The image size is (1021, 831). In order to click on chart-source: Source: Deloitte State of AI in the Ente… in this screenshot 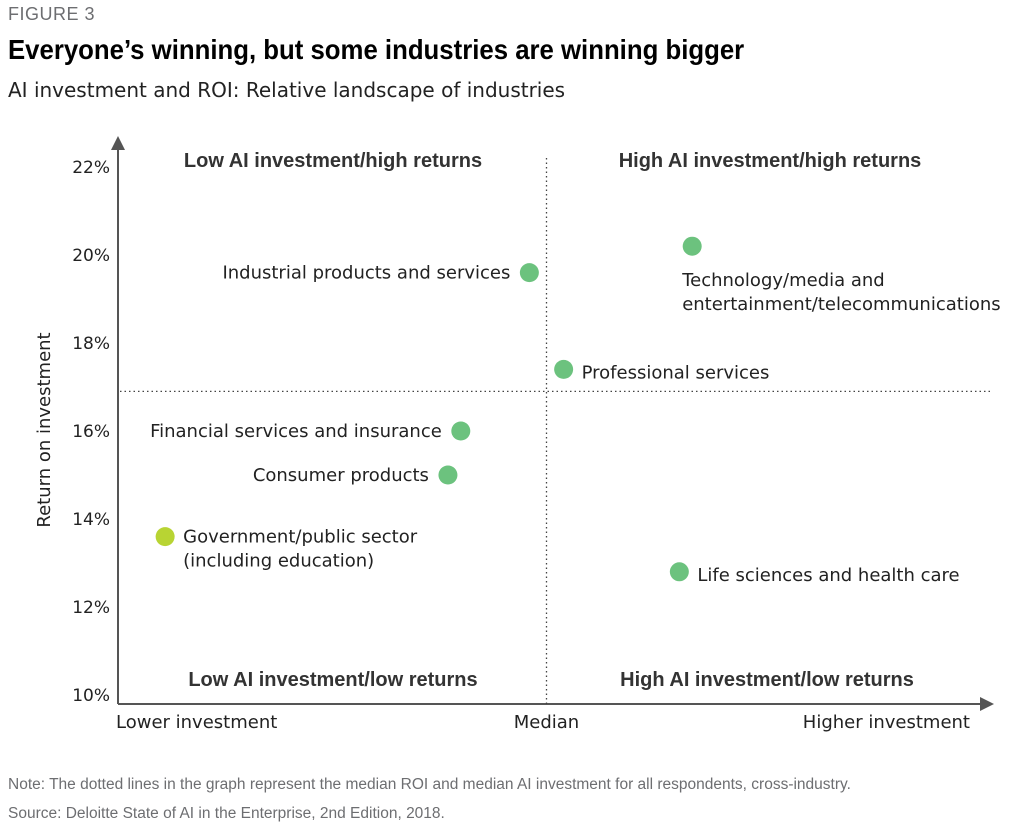, I will do `click(226, 813)`.